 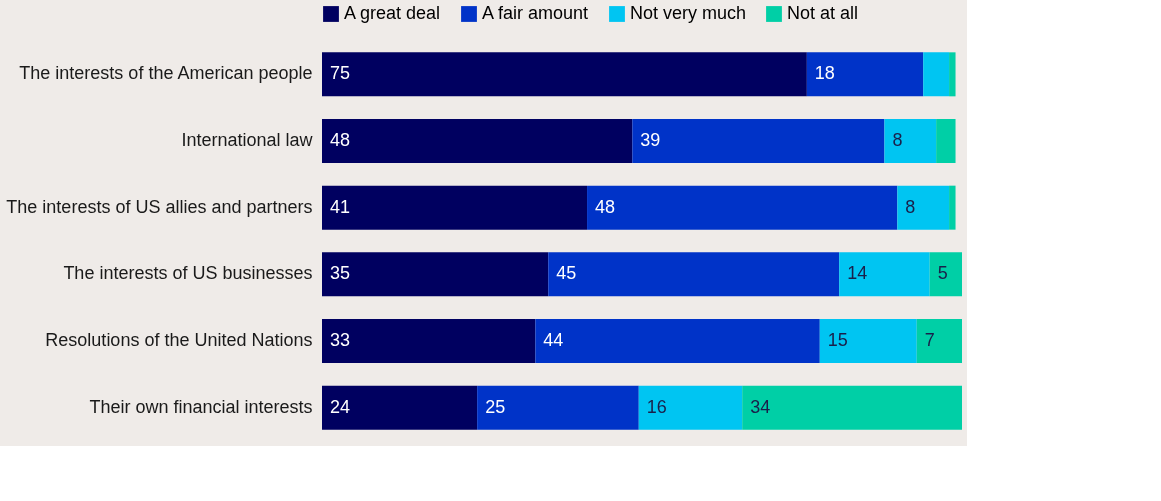 What do you see at coordinates (340, 273) in the screenshot?
I see `data-label: 35` at bounding box center [340, 273].